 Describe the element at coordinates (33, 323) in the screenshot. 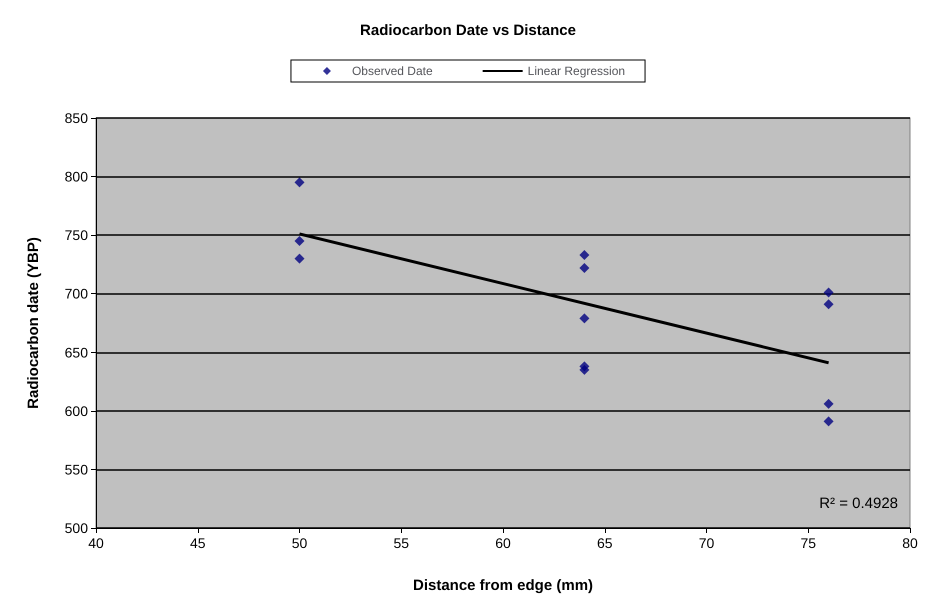

I see `y-axis-title: Radiocarbon date (YBP)` at that location.